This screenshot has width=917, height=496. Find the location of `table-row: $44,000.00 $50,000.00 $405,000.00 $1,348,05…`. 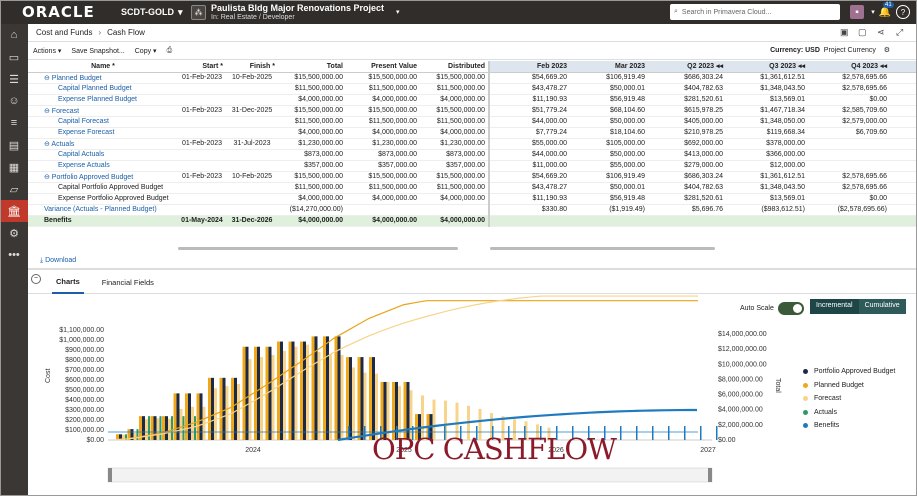

table-row: $44,000.00 $50,000.00 $405,000.00 $1,348,05… is located at coordinates (703, 122).